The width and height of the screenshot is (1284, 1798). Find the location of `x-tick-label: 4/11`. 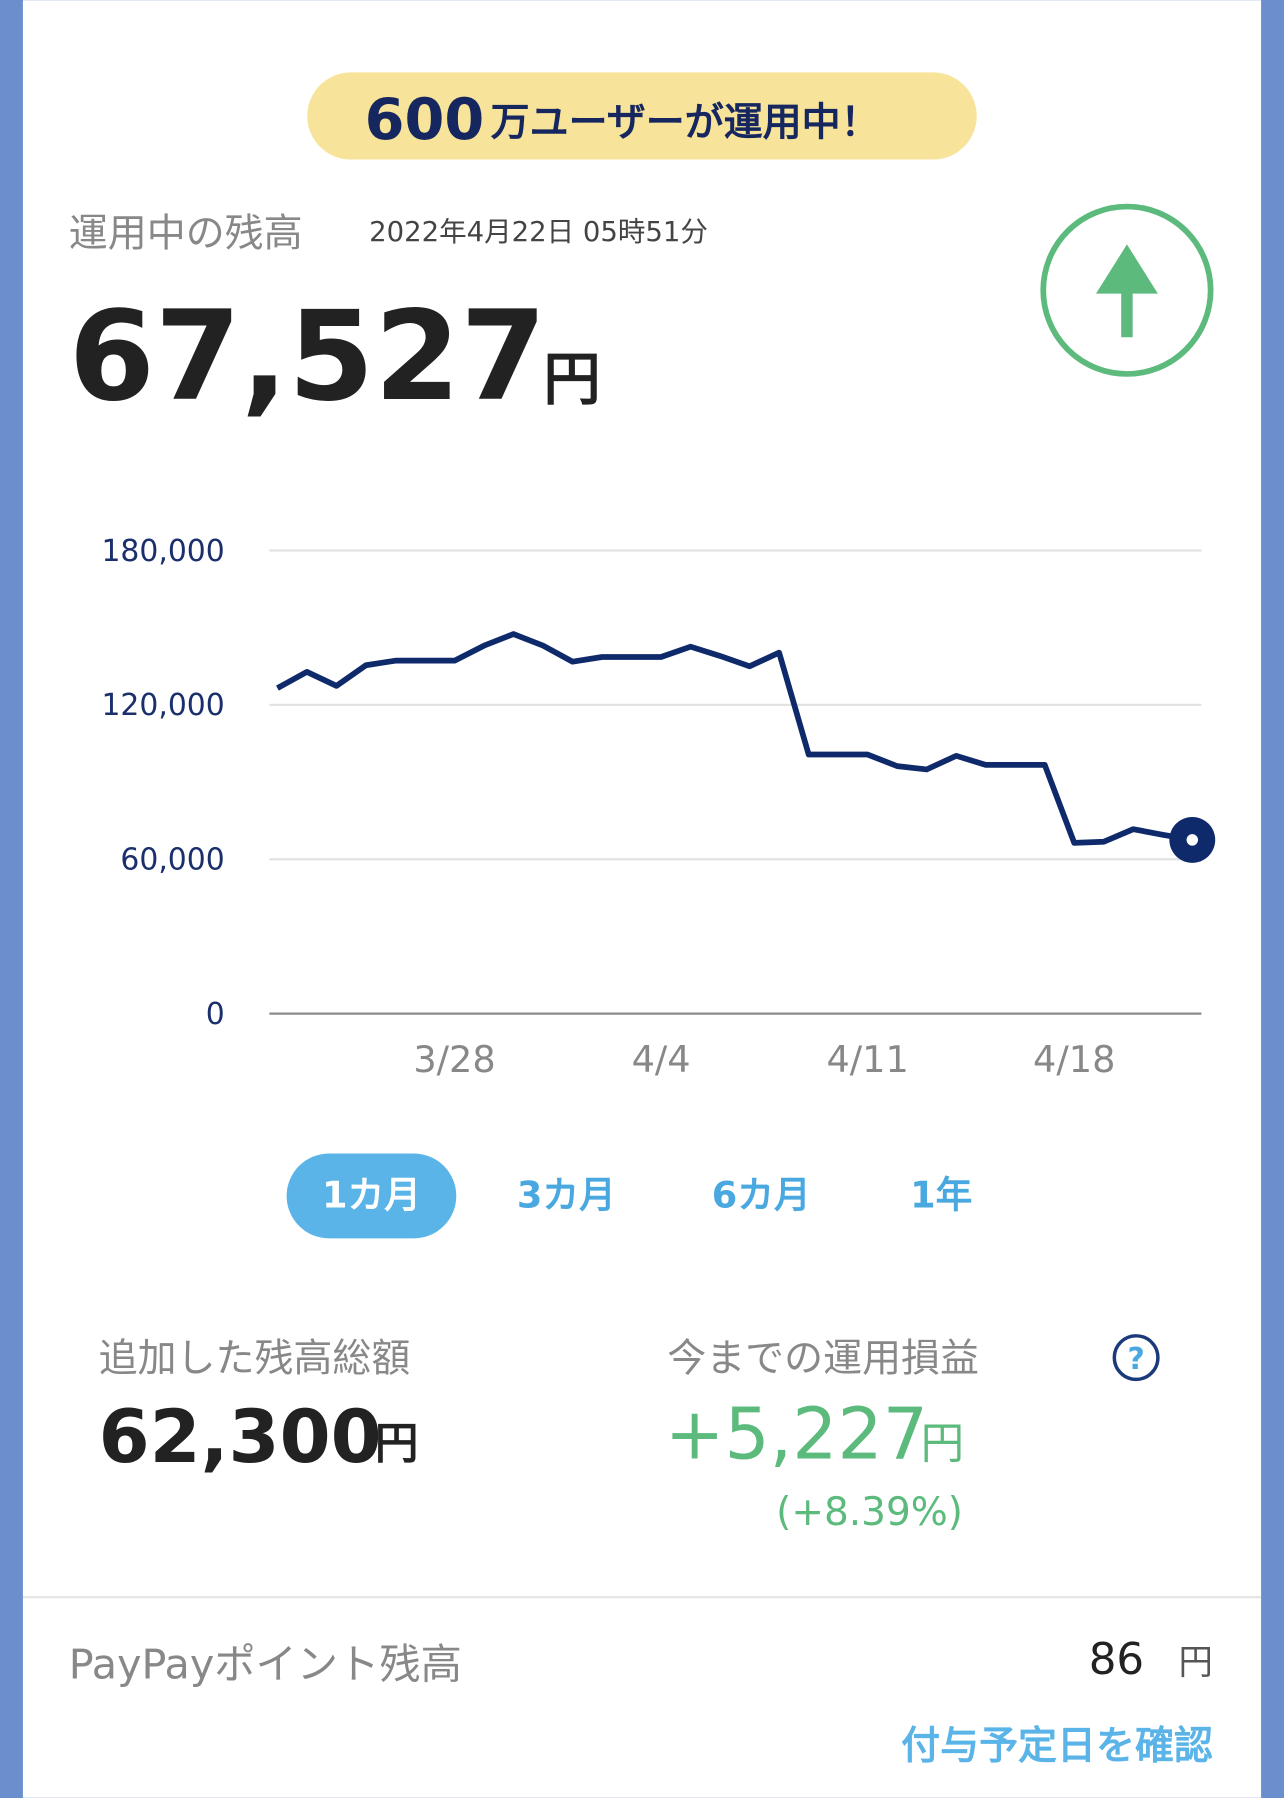

x-tick-label: 4/11 is located at coordinates (867, 1059).